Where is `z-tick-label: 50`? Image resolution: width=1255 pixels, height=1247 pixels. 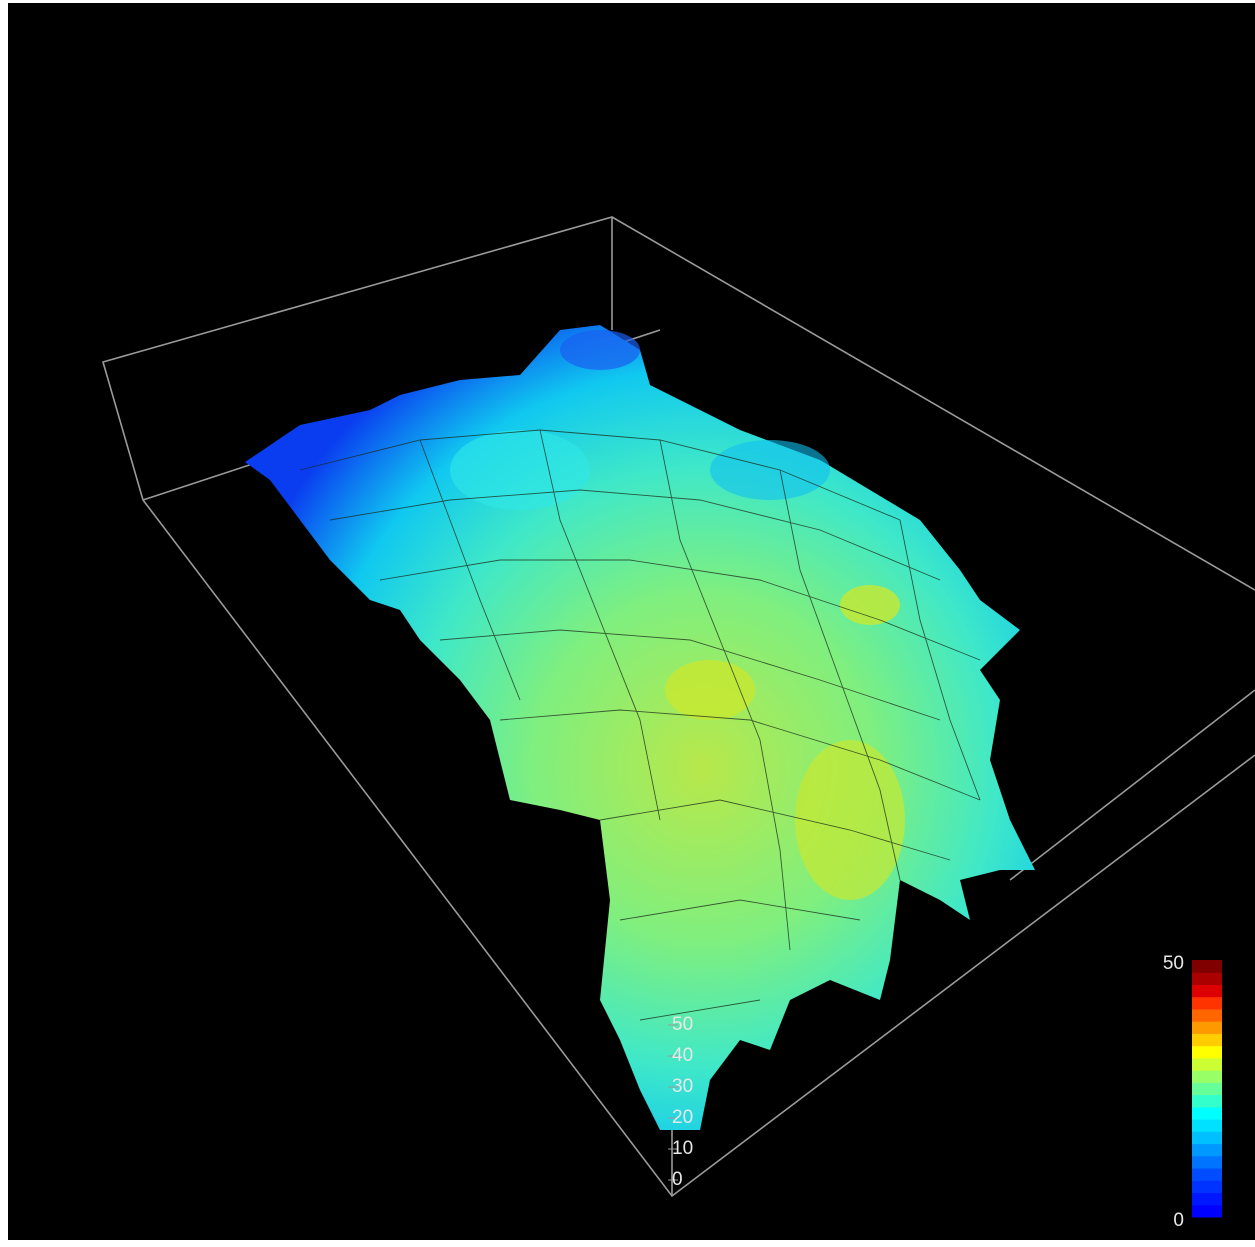 z-tick-label: 50 is located at coordinates (682, 1024).